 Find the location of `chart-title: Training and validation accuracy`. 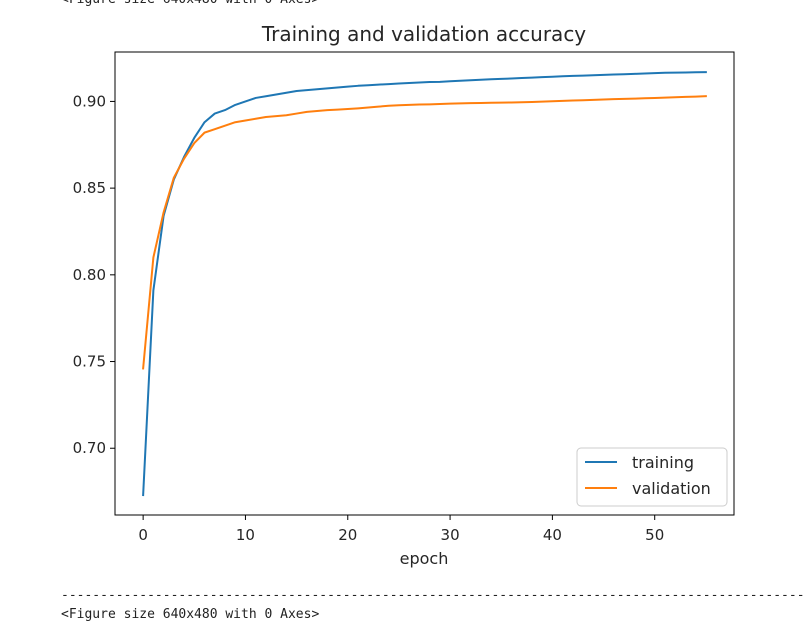

chart-title: Training and validation accuracy is located at coordinates (423, 34).